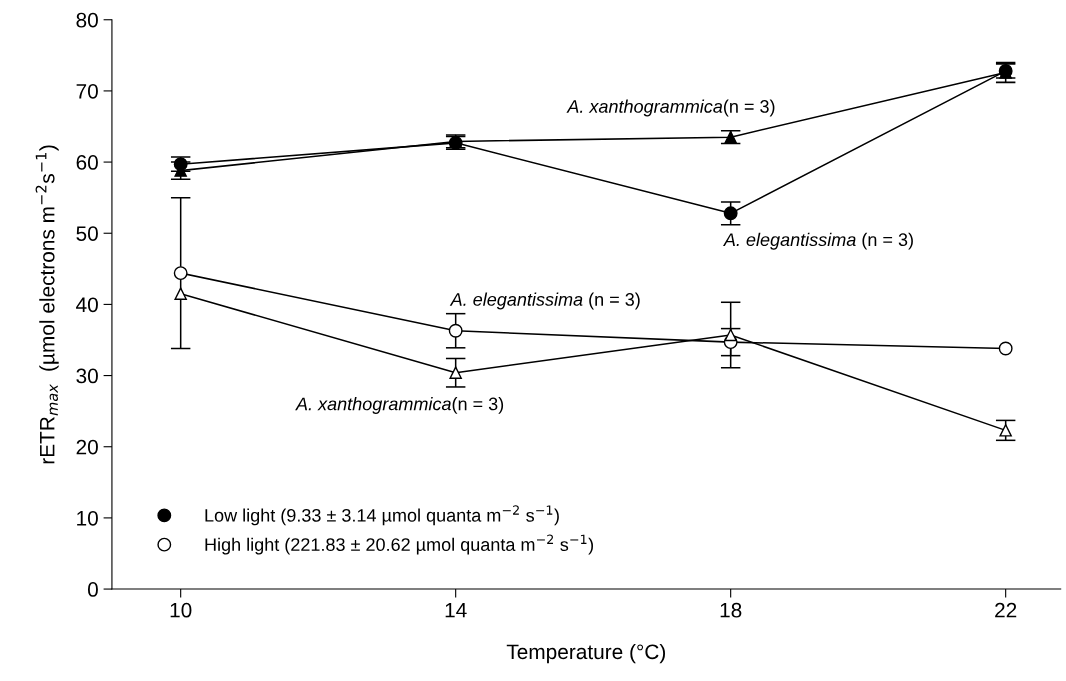 Image resolution: width=1066 pixels, height=681 pixels. What do you see at coordinates (87, 447) in the screenshot?
I see `y-tick-label: 20` at bounding box center [87, 447].